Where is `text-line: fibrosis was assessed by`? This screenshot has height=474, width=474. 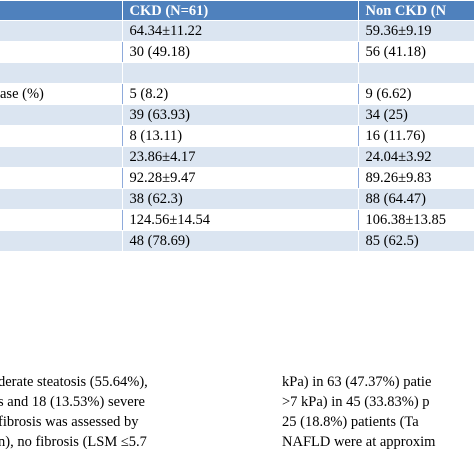 text-line: fibrosis was assessed by is located at coordinates (69, 422).